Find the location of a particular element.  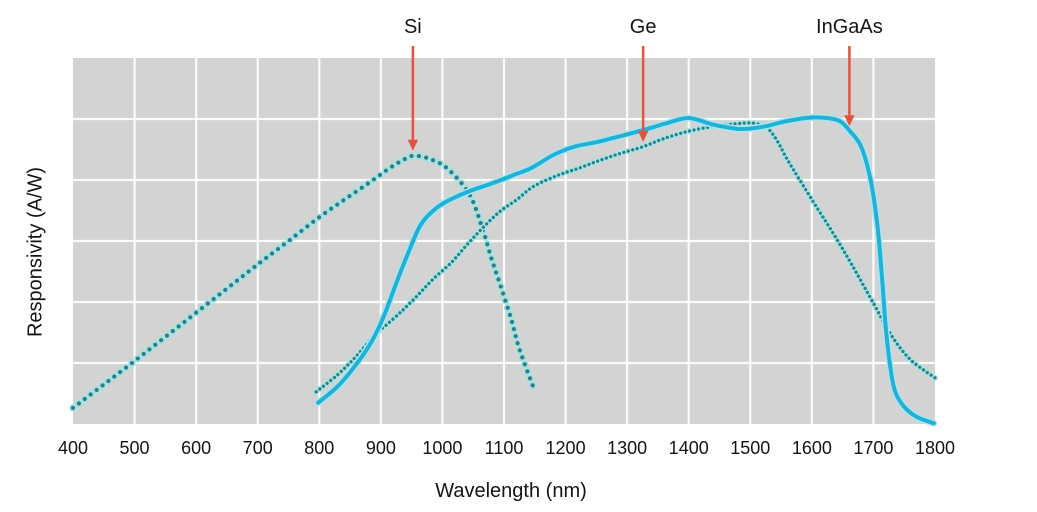

annotation-label-si: Si is located at coordinates (412, 27).